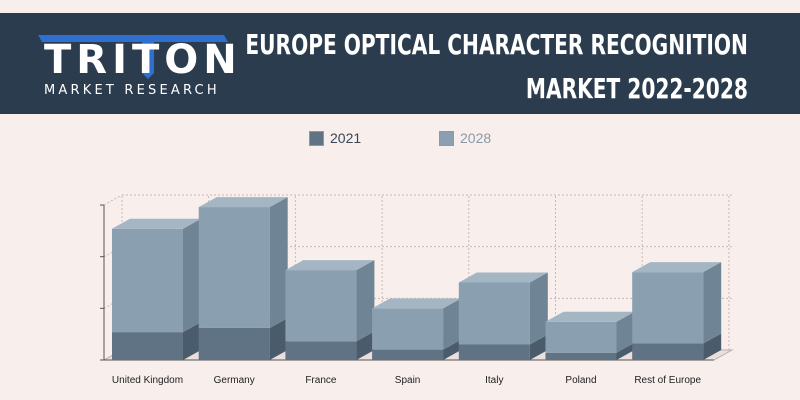 This screenshot has height=400, width=800. Describe the element at coordinates (346, 138) in the screenshot. I see `legend-label-2021: 2021` at that location.